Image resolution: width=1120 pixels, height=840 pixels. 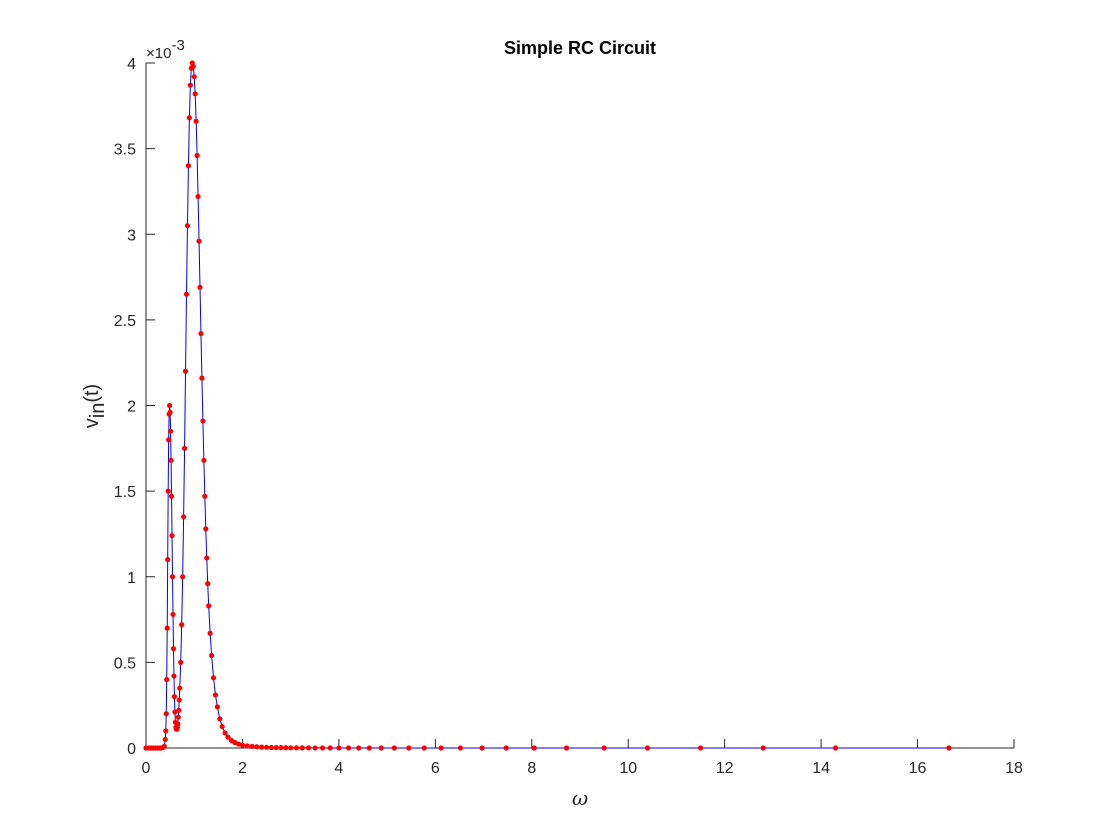 What do you see at coordinates (95, 406) in the screenshot?
I see `y-axis-label: vin(t)` at bounding box center [95, 406].